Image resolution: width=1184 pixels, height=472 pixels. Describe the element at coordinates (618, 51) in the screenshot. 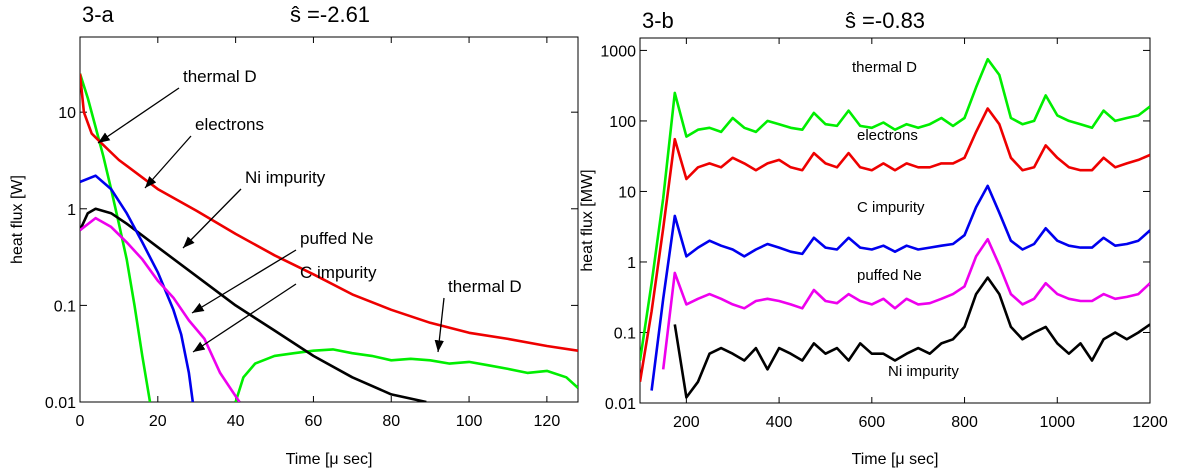

I see `y-tick-label: 1000` at that location.